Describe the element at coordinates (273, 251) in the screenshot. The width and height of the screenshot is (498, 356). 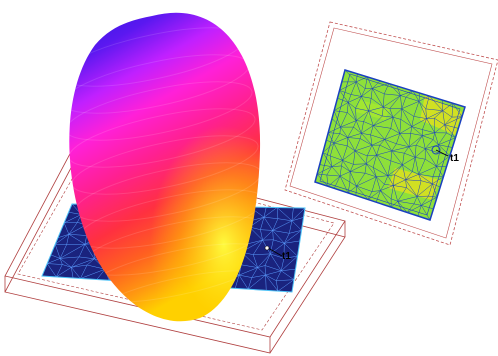
I see `main-feed-point-icon` at that location.